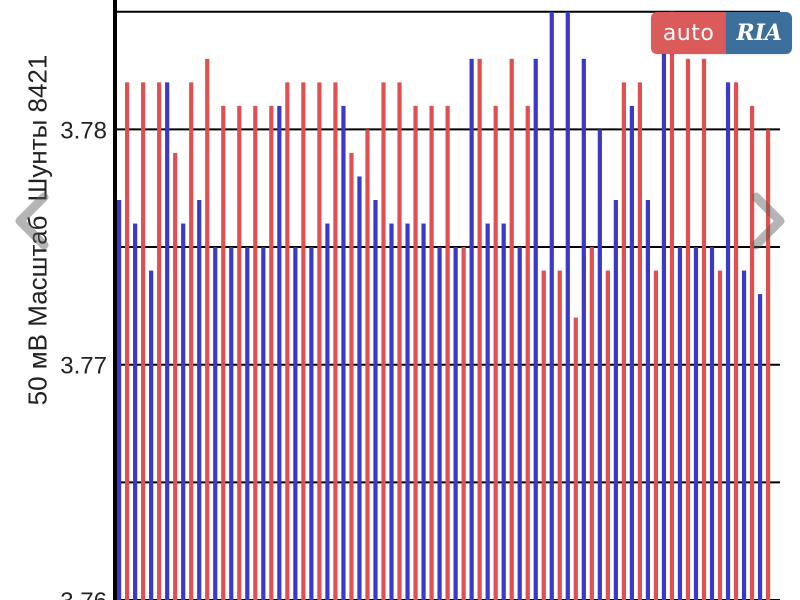 The width and height of the screenshot is (800, 600). I want to click on prev-image-button, so click(32, 221).